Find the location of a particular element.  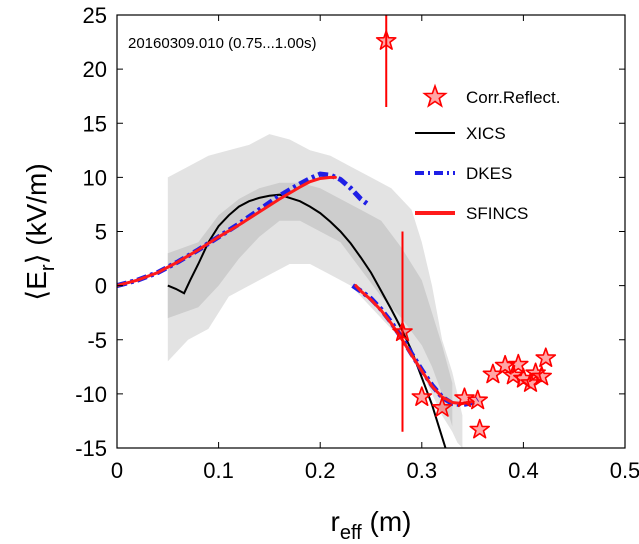

y-tick-label: 10 is located at coordinates (95, 177).